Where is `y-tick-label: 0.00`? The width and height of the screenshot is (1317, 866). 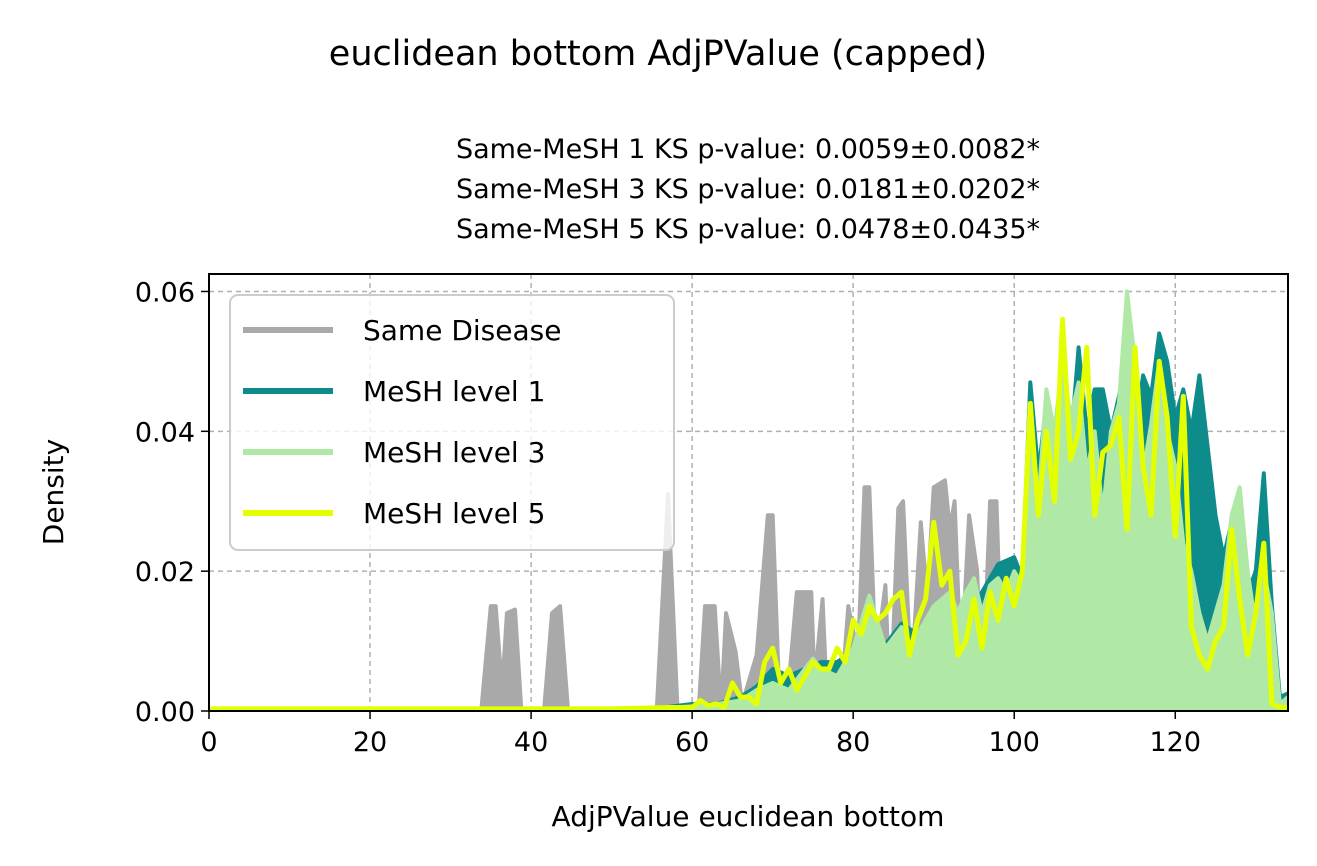 y-tick-label: 0.00 is located at coordinates (165, 712).